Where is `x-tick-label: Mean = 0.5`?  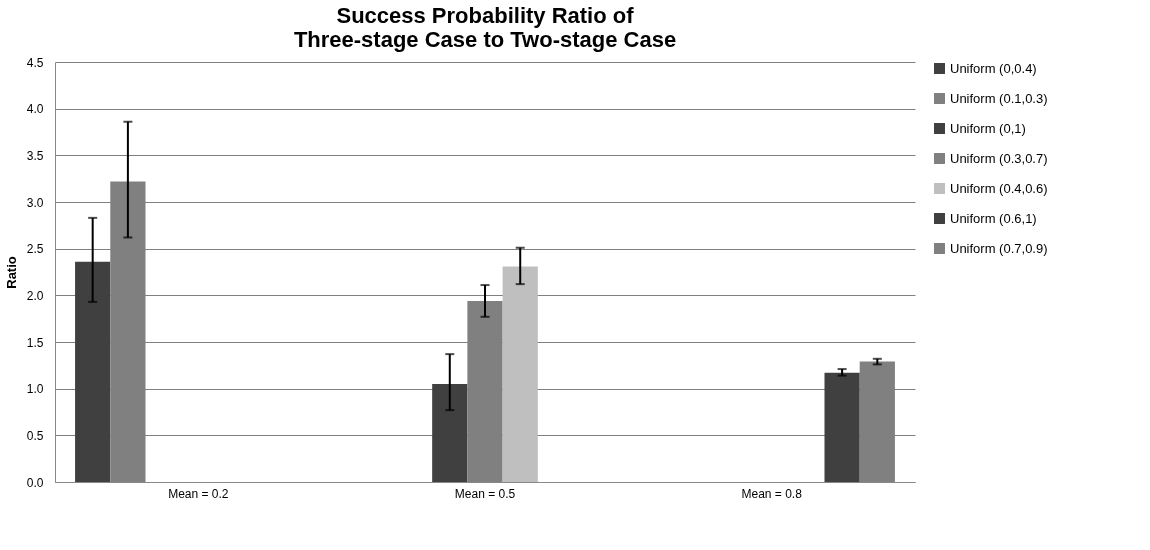
x-tick-label: Mean = 0.5 is located at coordinates (485, 493).